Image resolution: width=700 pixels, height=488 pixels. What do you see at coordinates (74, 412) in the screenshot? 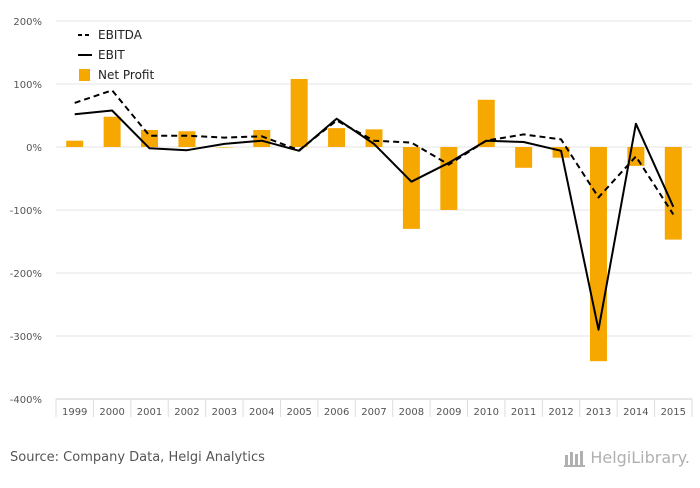
I see `x-tick-label: 1999` at bounding box center [74, 412].